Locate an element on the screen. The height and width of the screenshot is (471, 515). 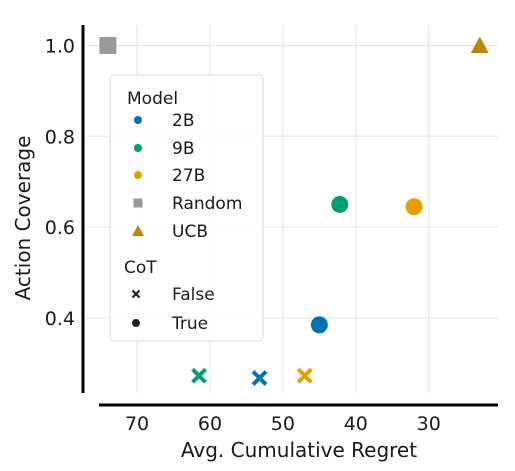
x-tick-label: 40 is located at coordinates (356, 424).